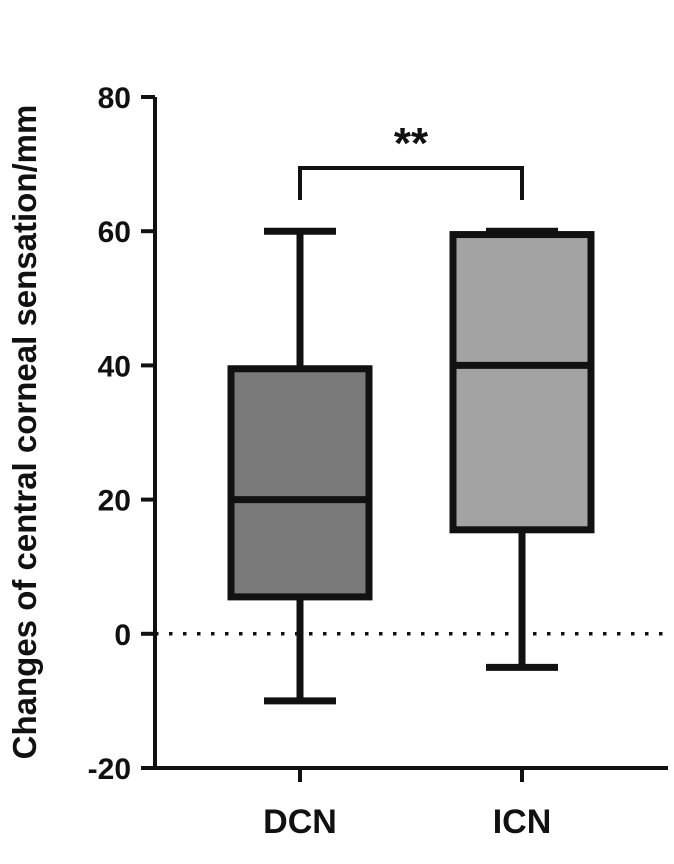 This screenshot has width=674, height=864. I want to click on x-category-label: DCN, so click(300, 822).